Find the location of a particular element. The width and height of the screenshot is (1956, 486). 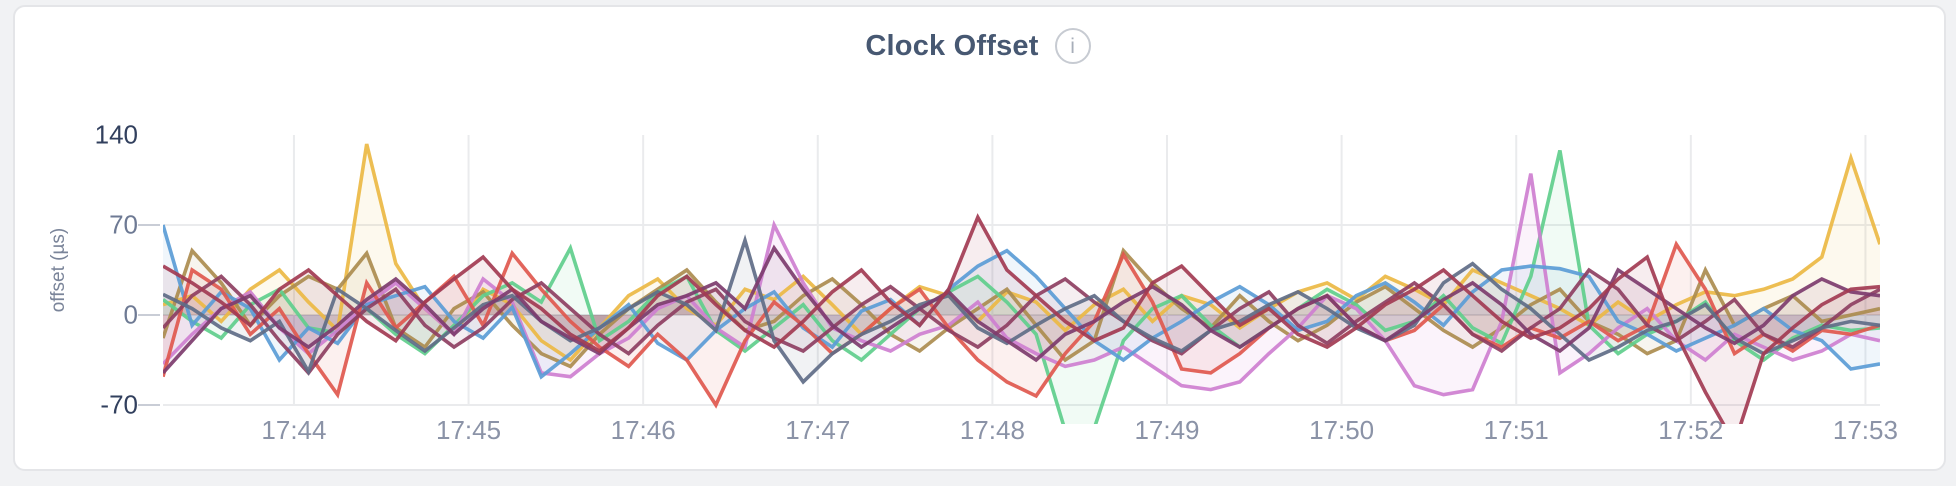

info-icon-glyph: i is located at coordinates (1072, 46).